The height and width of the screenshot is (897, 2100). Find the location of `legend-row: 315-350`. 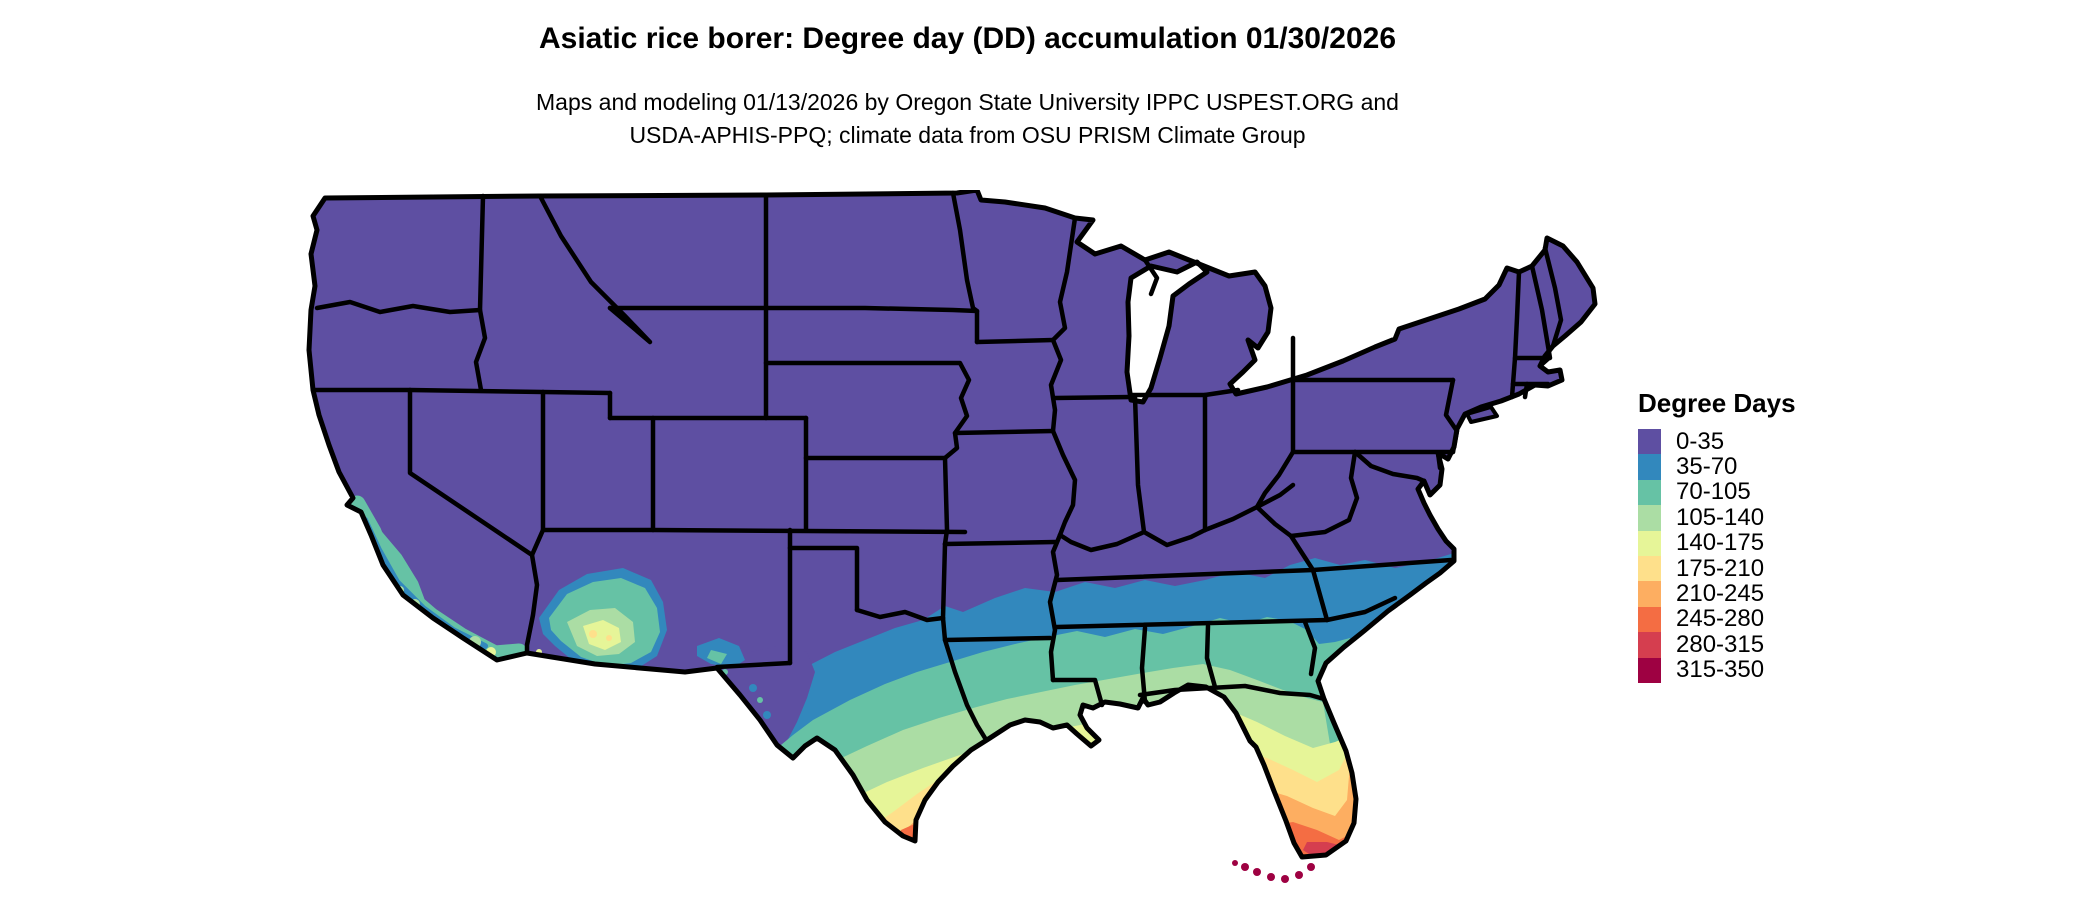

legend-row: 315-350 is located at coordinates (1717, 670).